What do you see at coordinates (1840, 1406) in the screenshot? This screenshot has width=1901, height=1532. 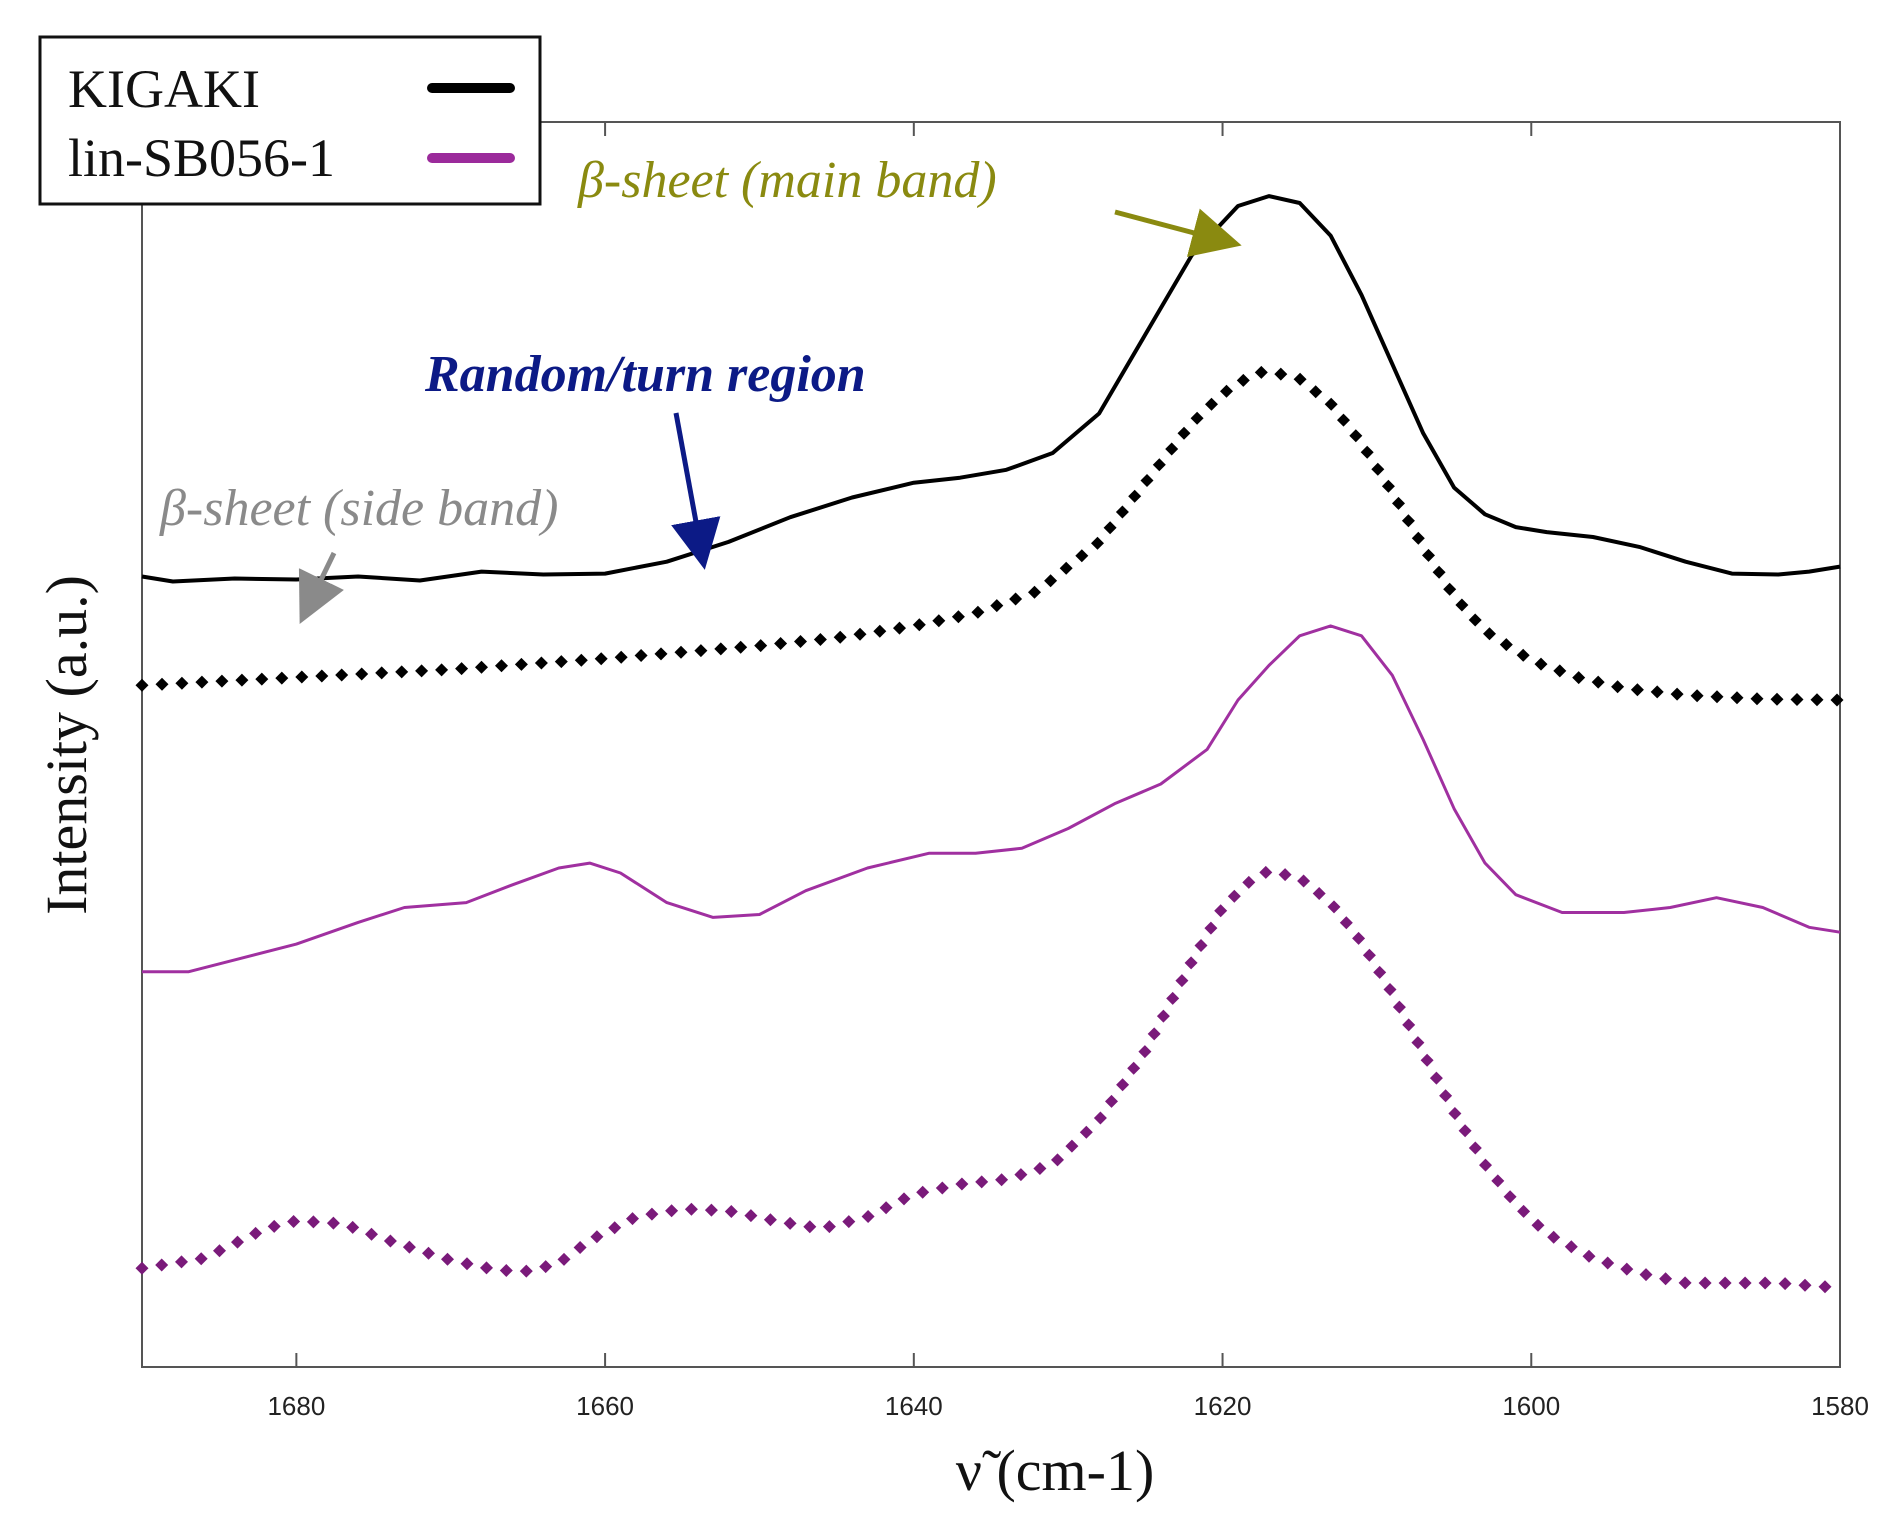 I see `x-tick-label: 1580` at bounding box center [1840, 1406].